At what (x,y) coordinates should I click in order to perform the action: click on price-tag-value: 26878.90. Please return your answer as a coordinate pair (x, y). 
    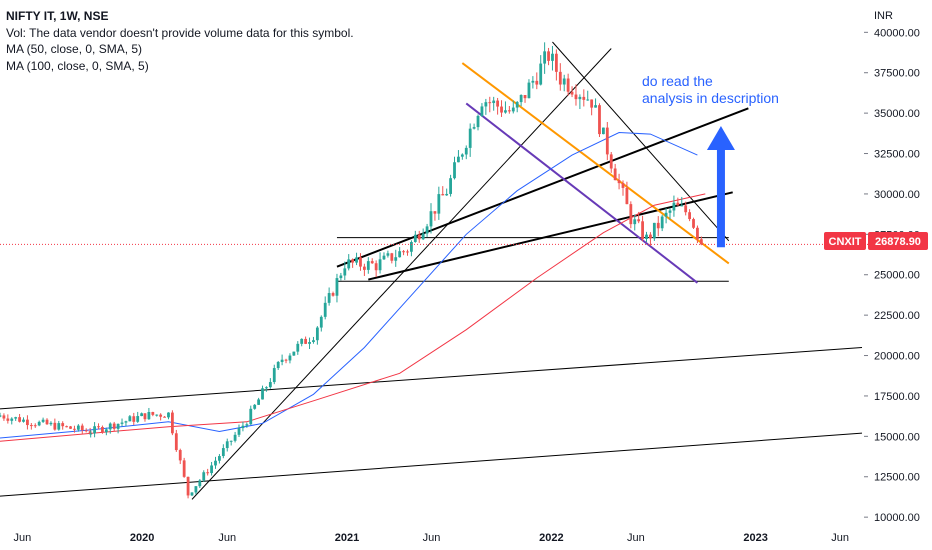
    Looking at the image, I should click on (898, 242).